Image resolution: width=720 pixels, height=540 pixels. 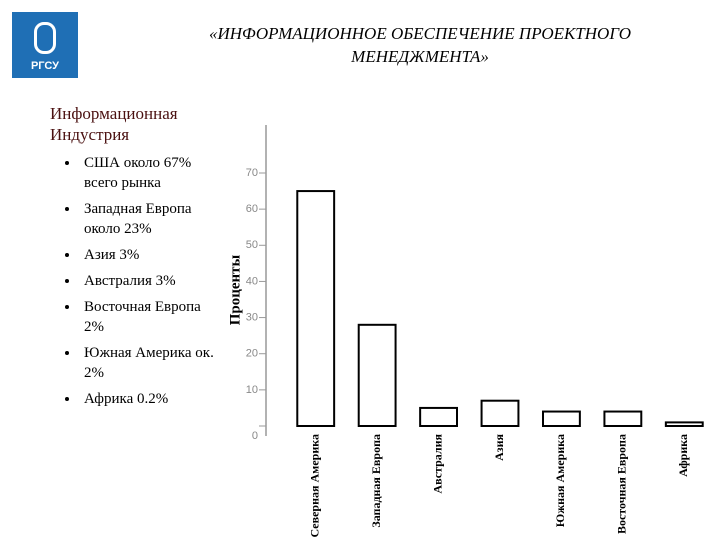 I want to click on y-tick-label: 10, so click(x=252, y=390).